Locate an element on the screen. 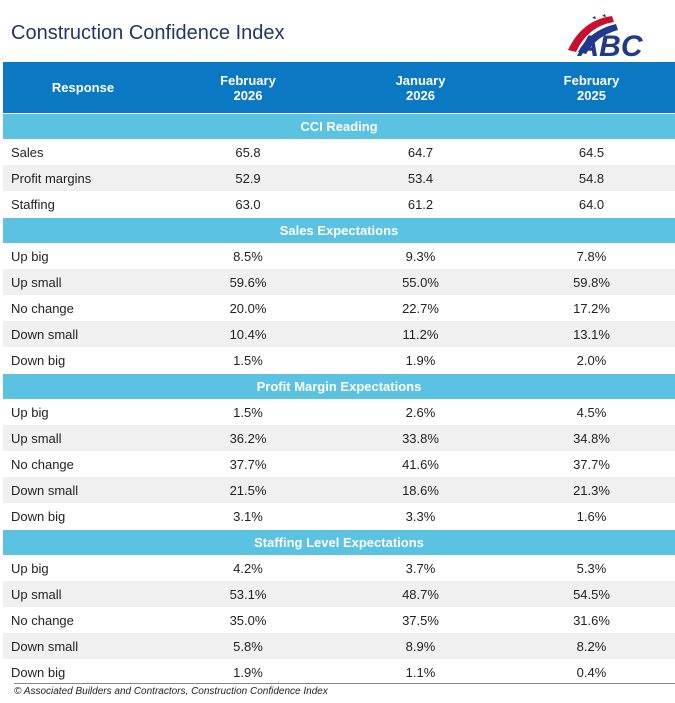 Image resolution: width=675 pixels, height=703 pixels. cell: 8.9% is located at coordinates (420, 646).